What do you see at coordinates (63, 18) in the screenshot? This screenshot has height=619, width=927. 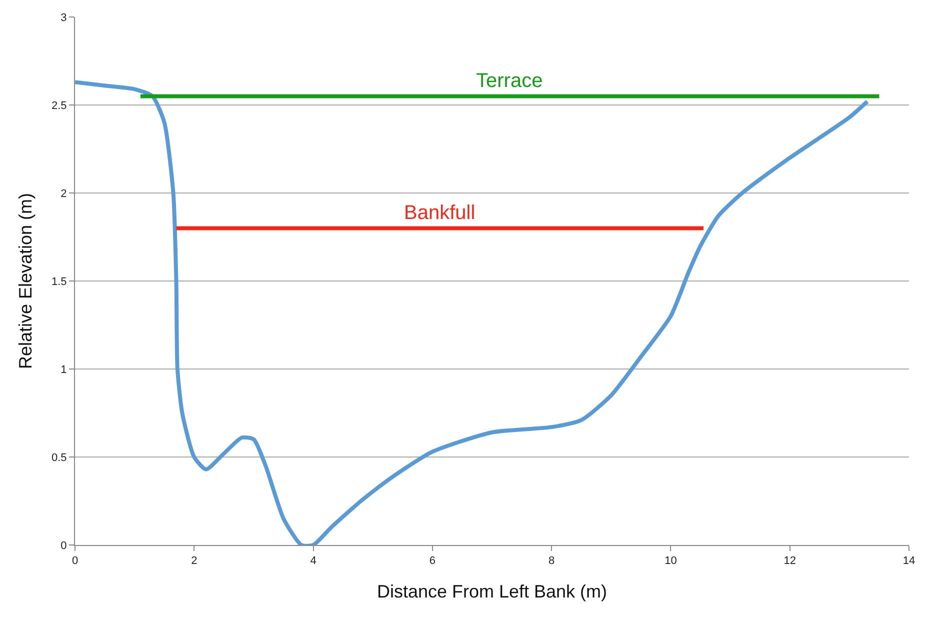 I see `y-tick-label: 3` at bounding box center [63, 18].